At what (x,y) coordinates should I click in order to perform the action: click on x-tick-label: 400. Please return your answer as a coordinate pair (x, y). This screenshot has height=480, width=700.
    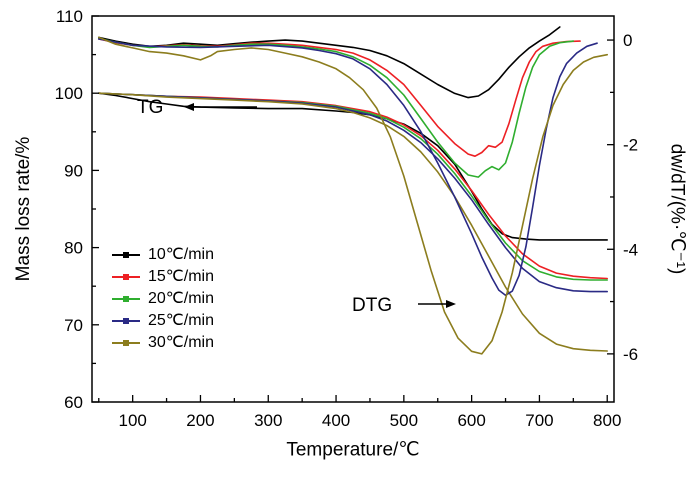
    Looking at the image, I should click on (336, 420).